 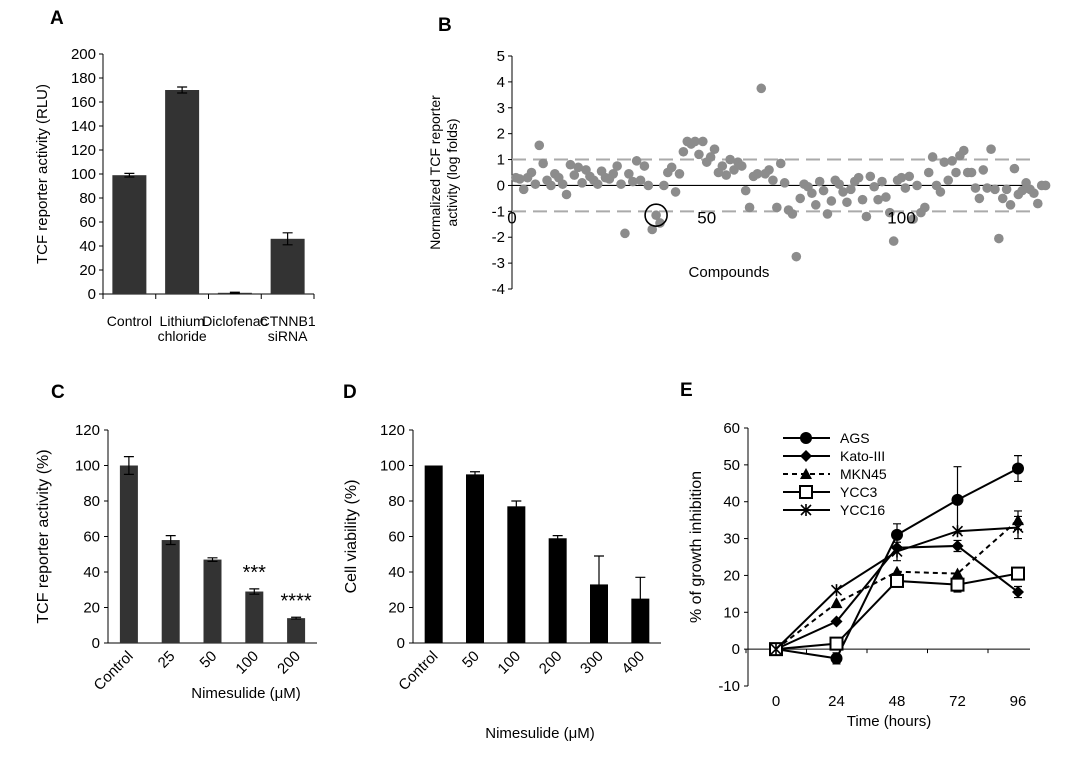 I want to click on x-axis-title: Nimesulide (μM), so click(x=246, y=693).